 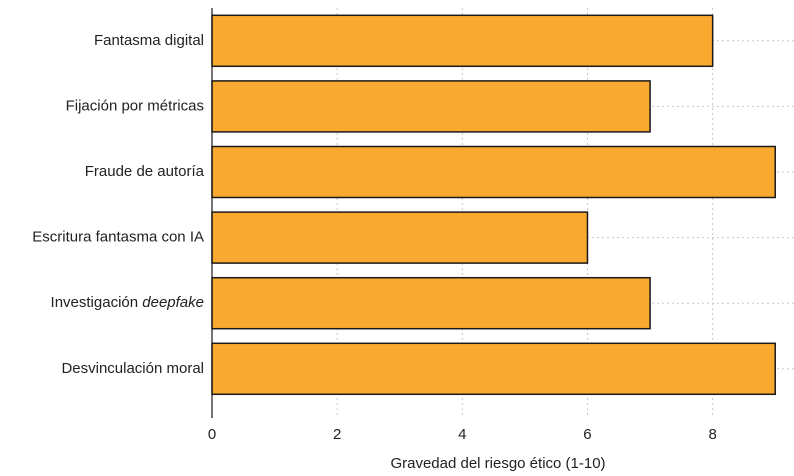 What do you see at coordinates (712, 434) in the screenshot?
I see `x-tick-label: 8` at bounding box center [712, 434].